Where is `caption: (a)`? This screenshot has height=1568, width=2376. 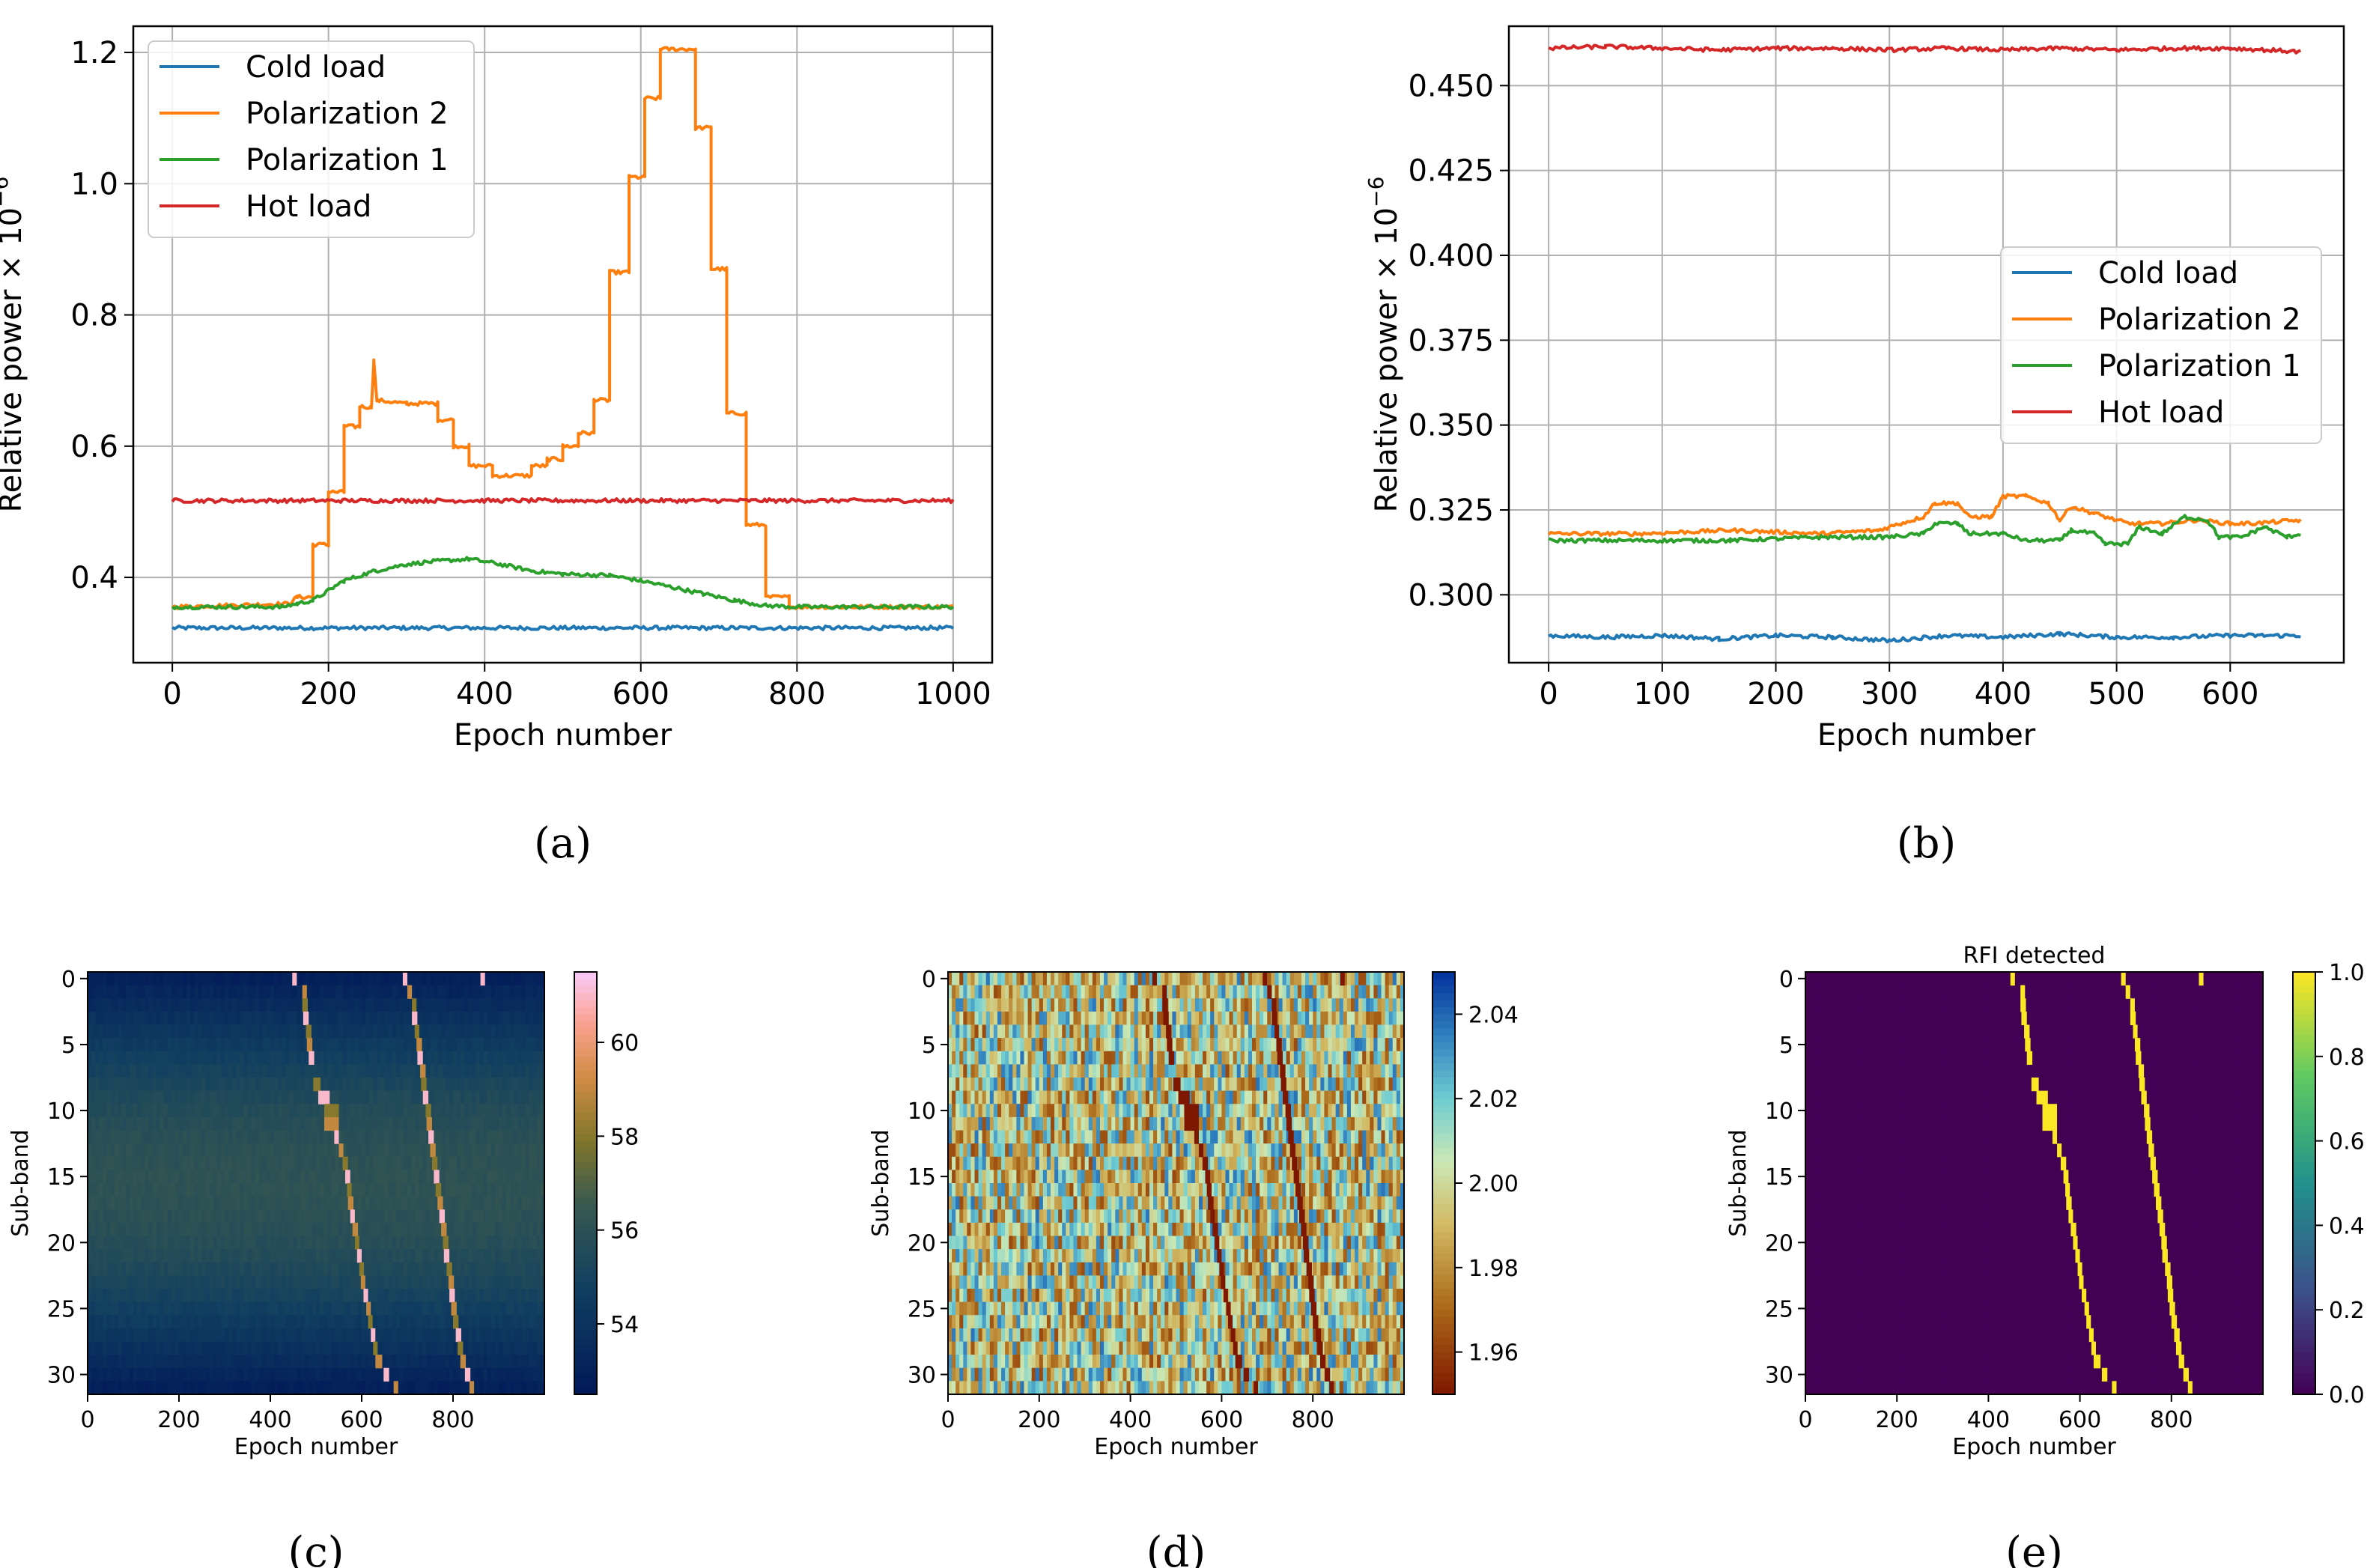
caption: (a) is located at coordinates (563, 844).